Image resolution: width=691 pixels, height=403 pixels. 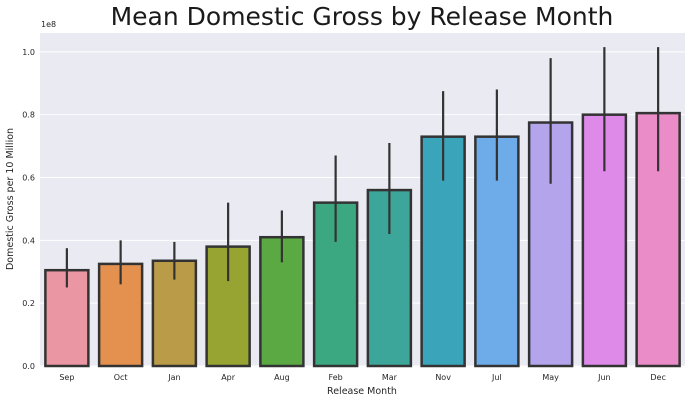 What do you see at coordinates (228, 377) in the screenshot?
I see `x-tick-label-apr: Apr` at bounding box center [228, 377].